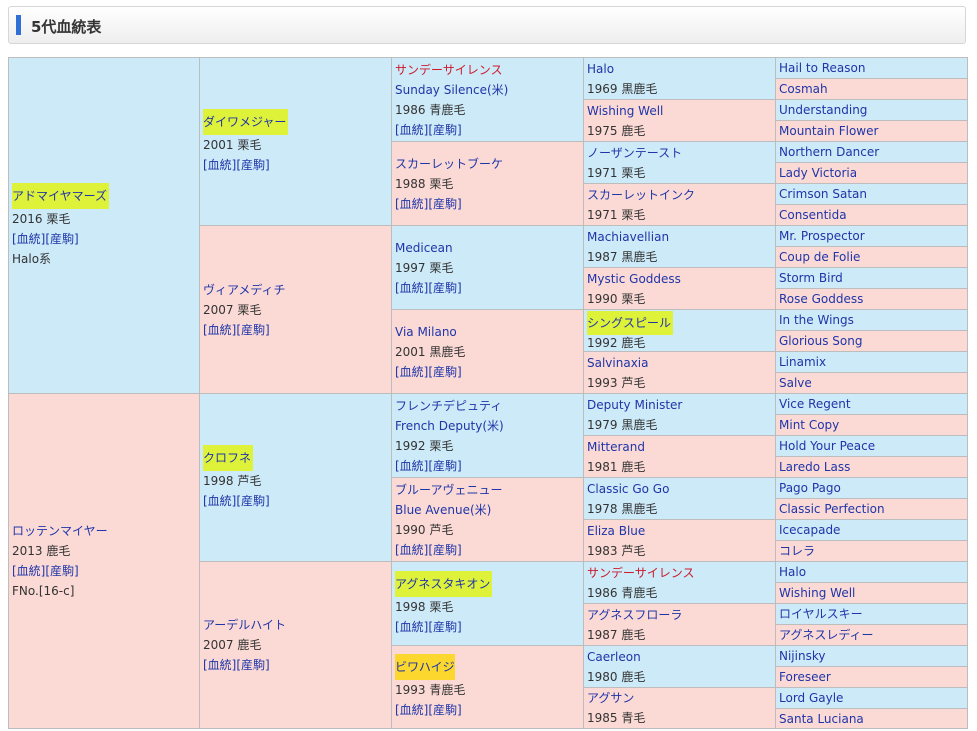 The height and width of the screenshot is (731, 977). Describe the element at coordinates (815, 404) in the screenshot. I see `horse-name-link: Vice Regent` at that location.